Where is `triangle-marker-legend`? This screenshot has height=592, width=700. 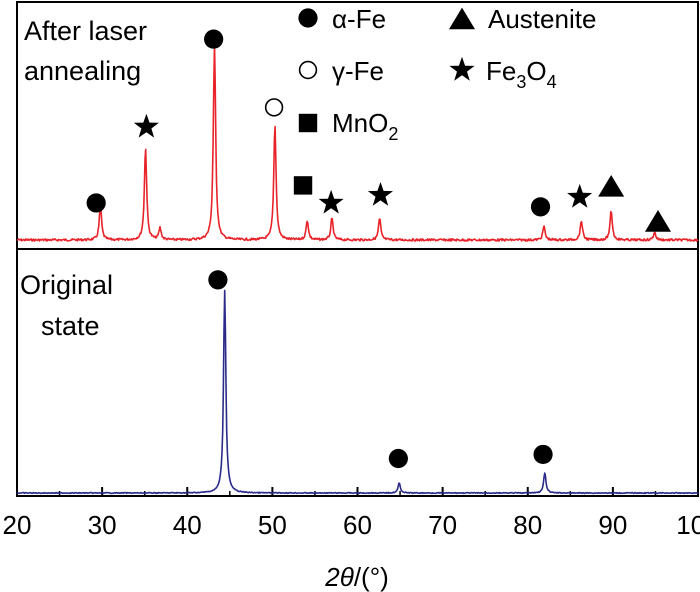
triangle-marker-legend is located at coordinates (462, 18).